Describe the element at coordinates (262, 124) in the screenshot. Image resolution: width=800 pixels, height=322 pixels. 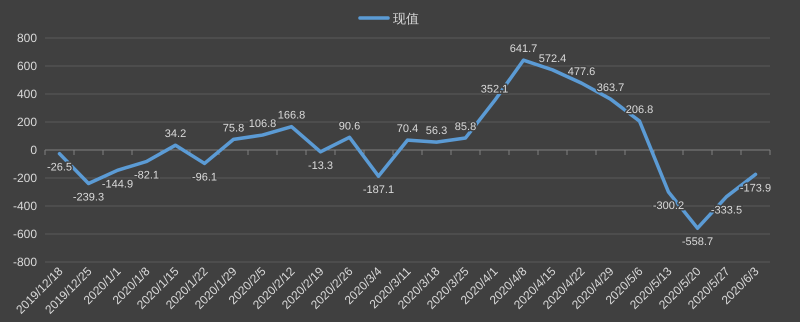
I see `data-label: 106.8` at that location.